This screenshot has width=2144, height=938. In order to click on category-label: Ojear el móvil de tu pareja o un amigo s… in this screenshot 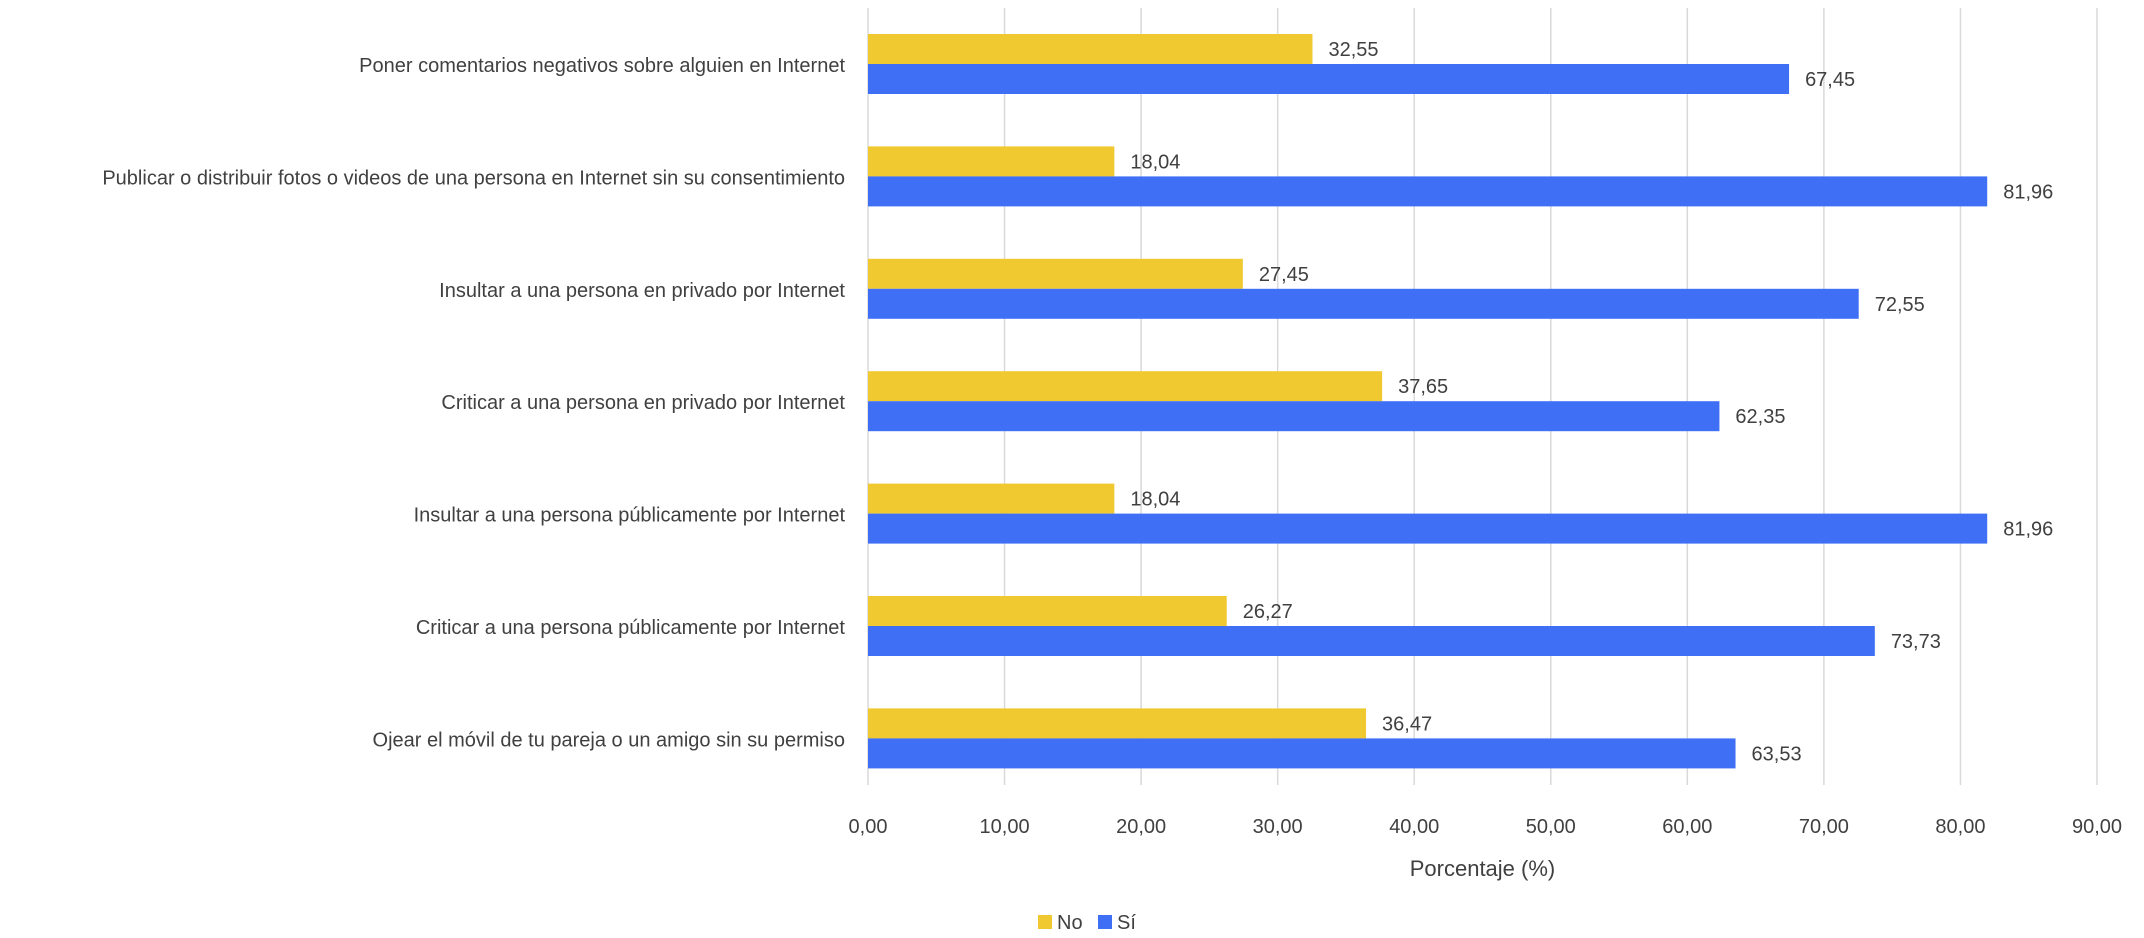, I will do `click(609, 740)`.